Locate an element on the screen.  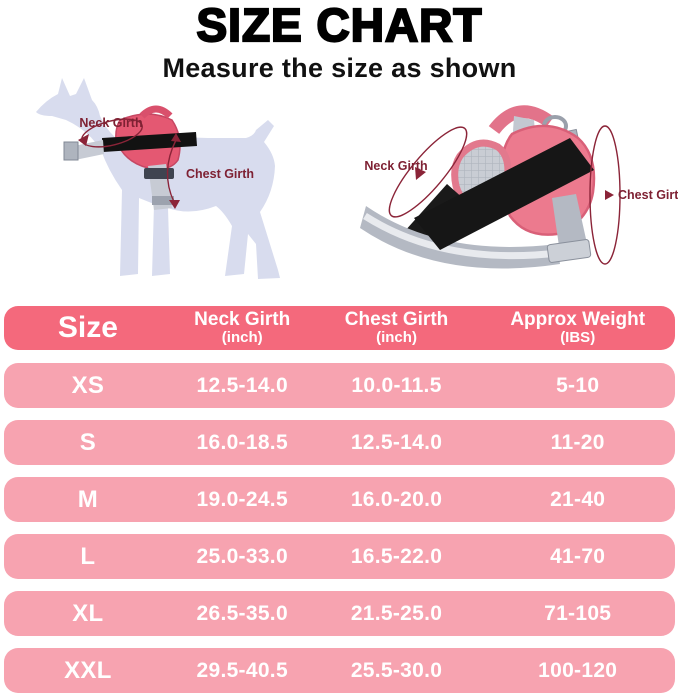
harness-right-strap is located at coordinates (570, 223).